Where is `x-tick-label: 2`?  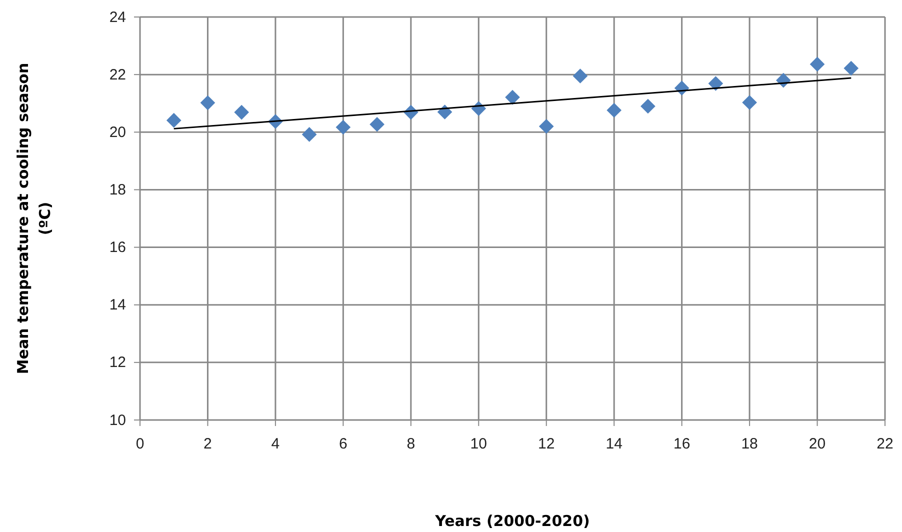
x-tick-label: 2 is located at coordinates (208, 444).